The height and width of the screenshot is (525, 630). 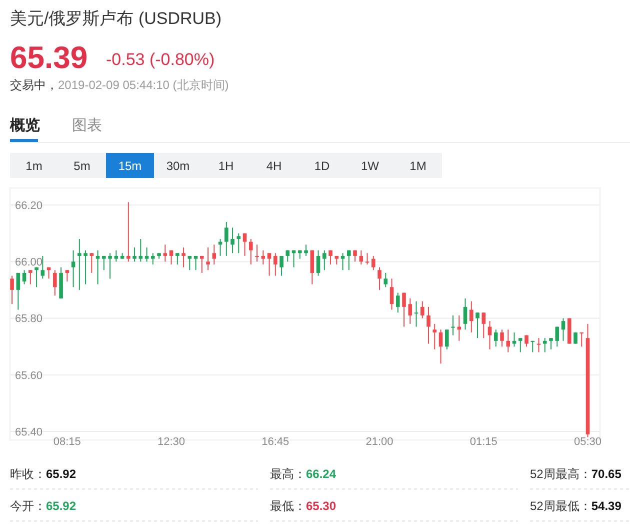 What do you see at coordinates (29, 206) in the screenshot?
I see `y-tick-label: 66.20` at bounding box center [29, 206].